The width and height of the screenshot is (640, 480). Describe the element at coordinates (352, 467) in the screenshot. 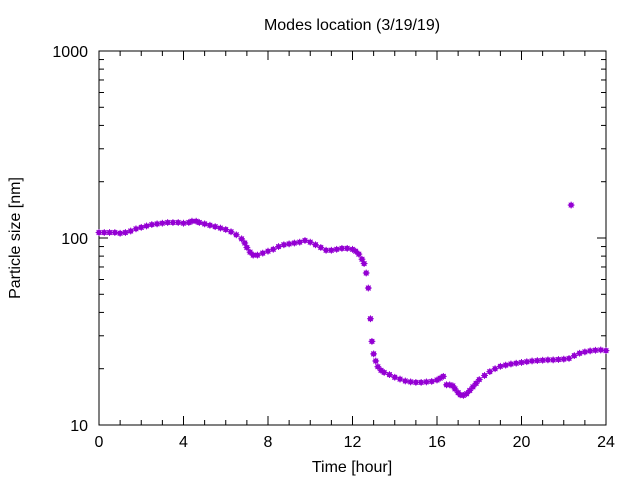

I see `x-axis-label: Time [hour]` at that location.